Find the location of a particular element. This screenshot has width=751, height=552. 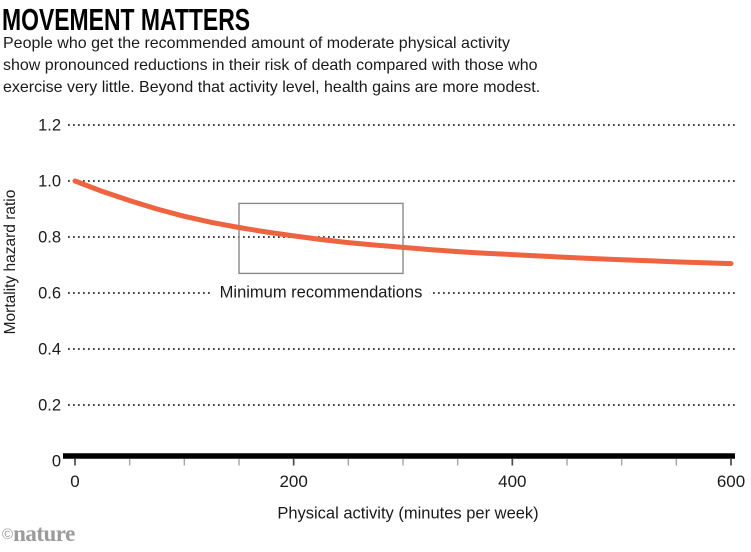

y-tick-label: 0.4 is located at coordinates (49, 350).